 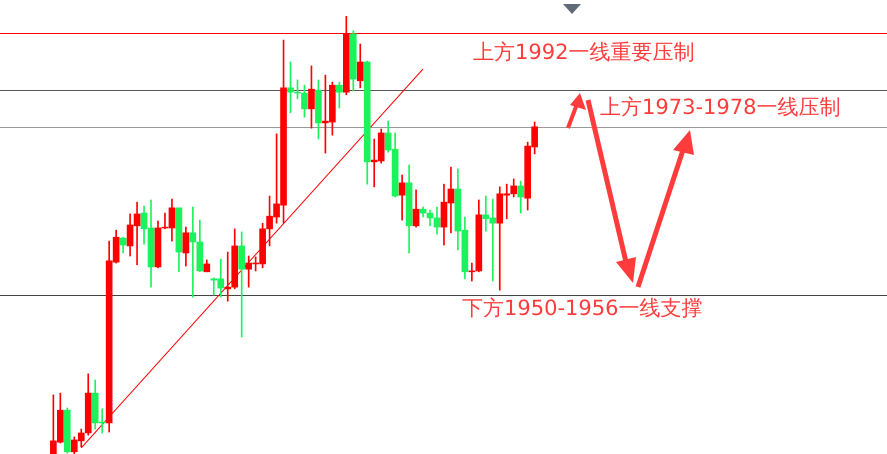 I want to click on ref-line-label: 上方1973-1978一线压制, so click(x=720, y=106).